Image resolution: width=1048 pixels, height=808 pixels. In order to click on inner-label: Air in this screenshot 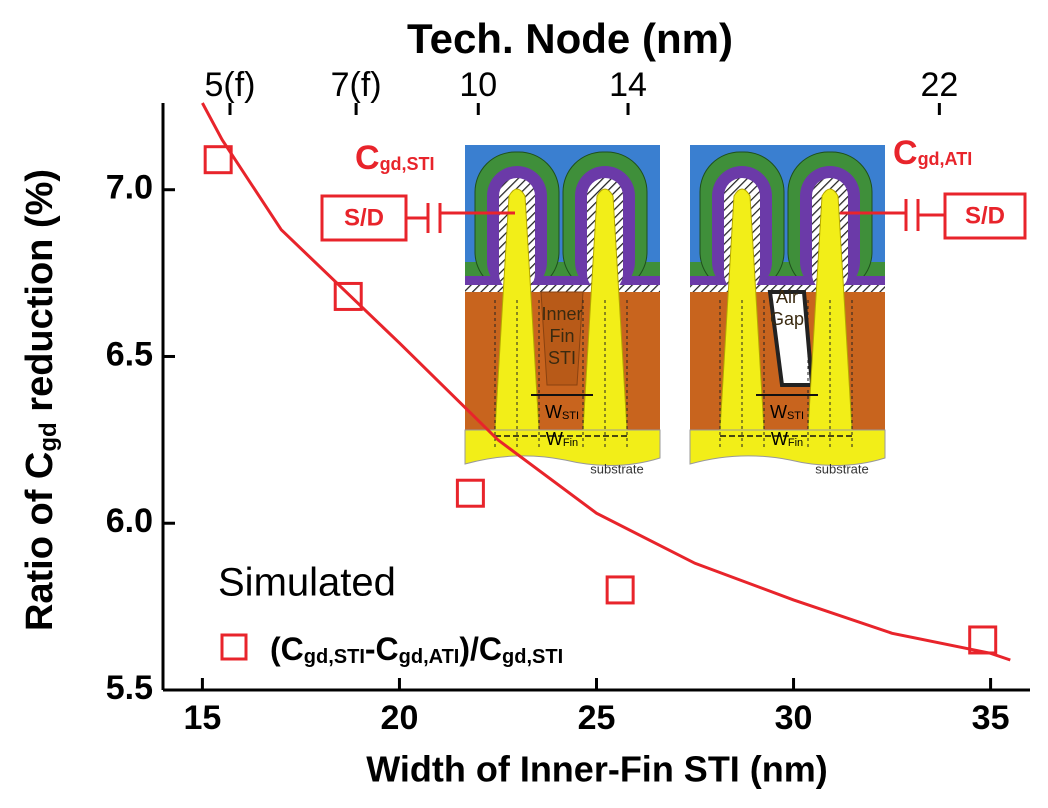, I will do `click(787, 297)`.